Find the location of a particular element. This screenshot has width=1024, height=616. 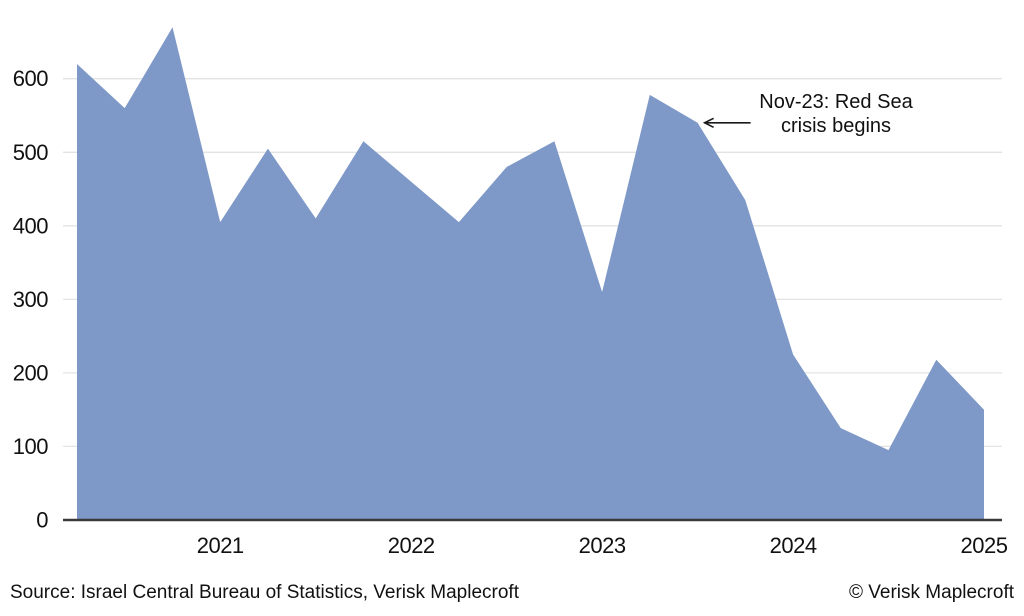

x-tick-label: 2024 is located at coordinates (793, 545).